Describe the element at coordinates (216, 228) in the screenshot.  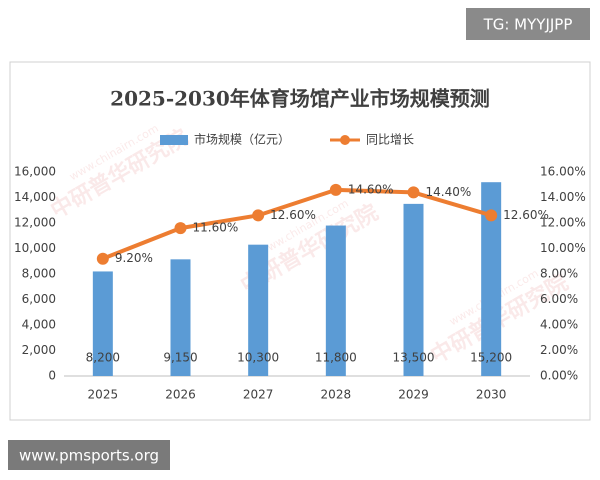
I see `line-value-label: 11.60%` at that location.